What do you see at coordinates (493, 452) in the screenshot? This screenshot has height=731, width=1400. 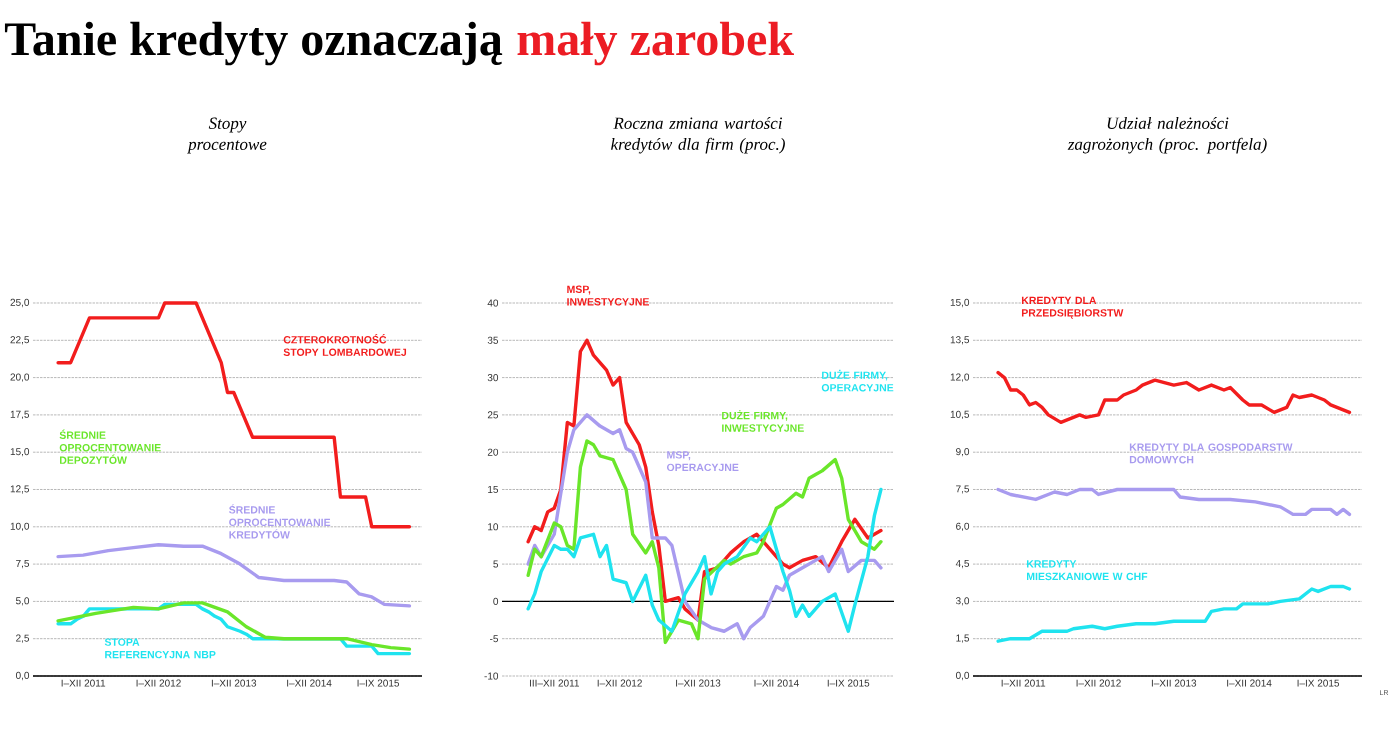 I see `y-tick-label: 20` at bounding box center [493, 452].